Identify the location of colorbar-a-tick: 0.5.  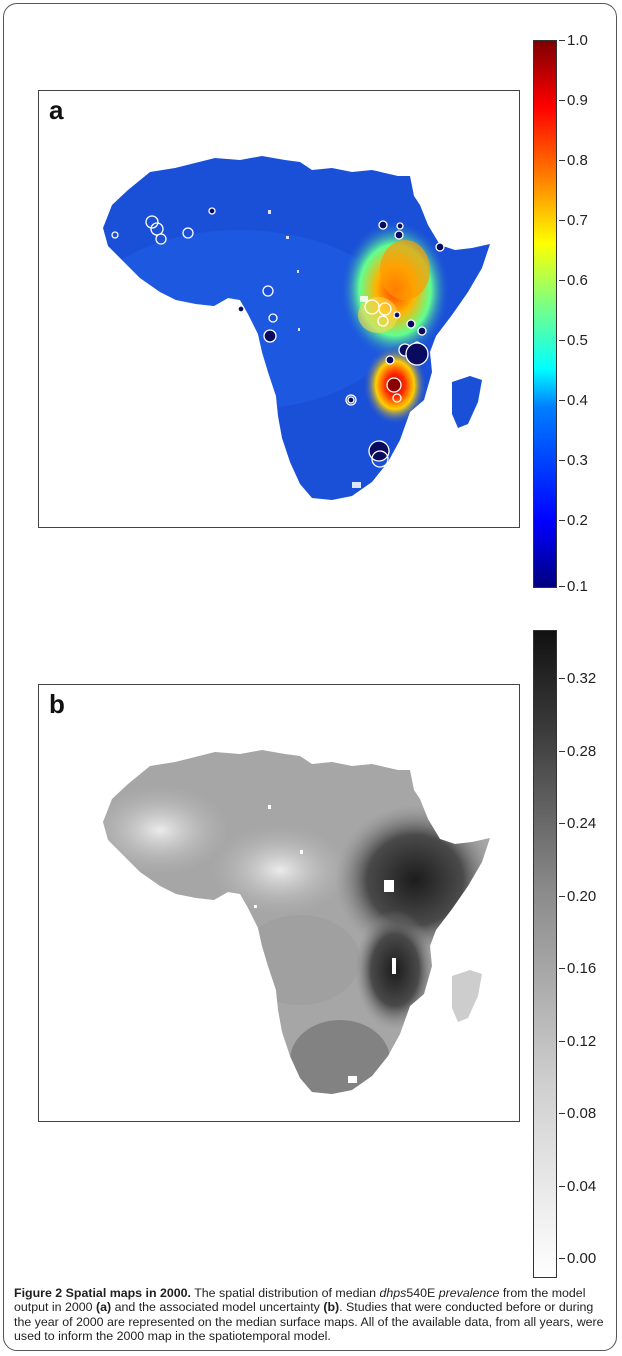
(573, 340).